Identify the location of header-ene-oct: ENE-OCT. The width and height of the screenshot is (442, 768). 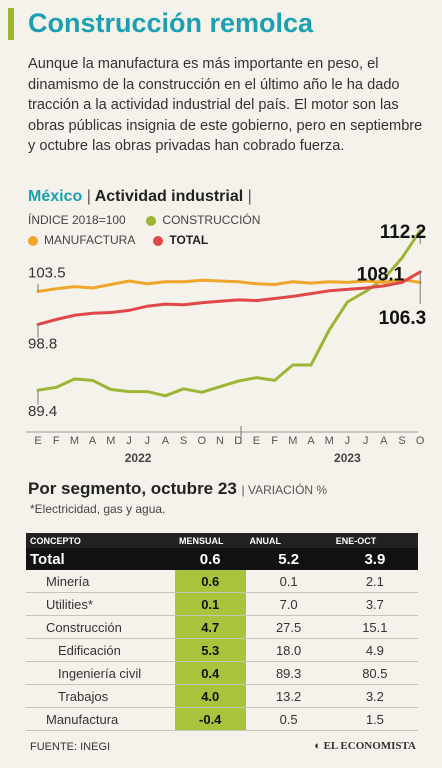
(374, 540).